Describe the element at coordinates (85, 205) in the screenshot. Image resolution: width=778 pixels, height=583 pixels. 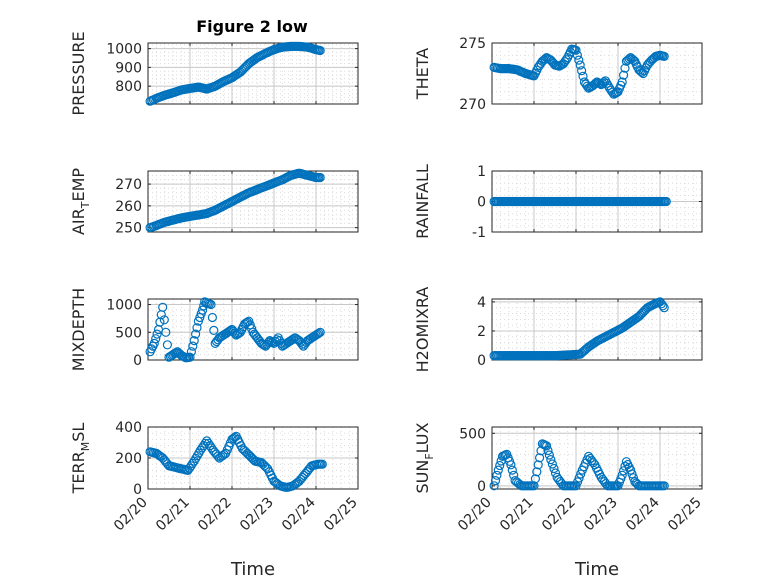
I see `y-axis-label-subscript: T` at that location.